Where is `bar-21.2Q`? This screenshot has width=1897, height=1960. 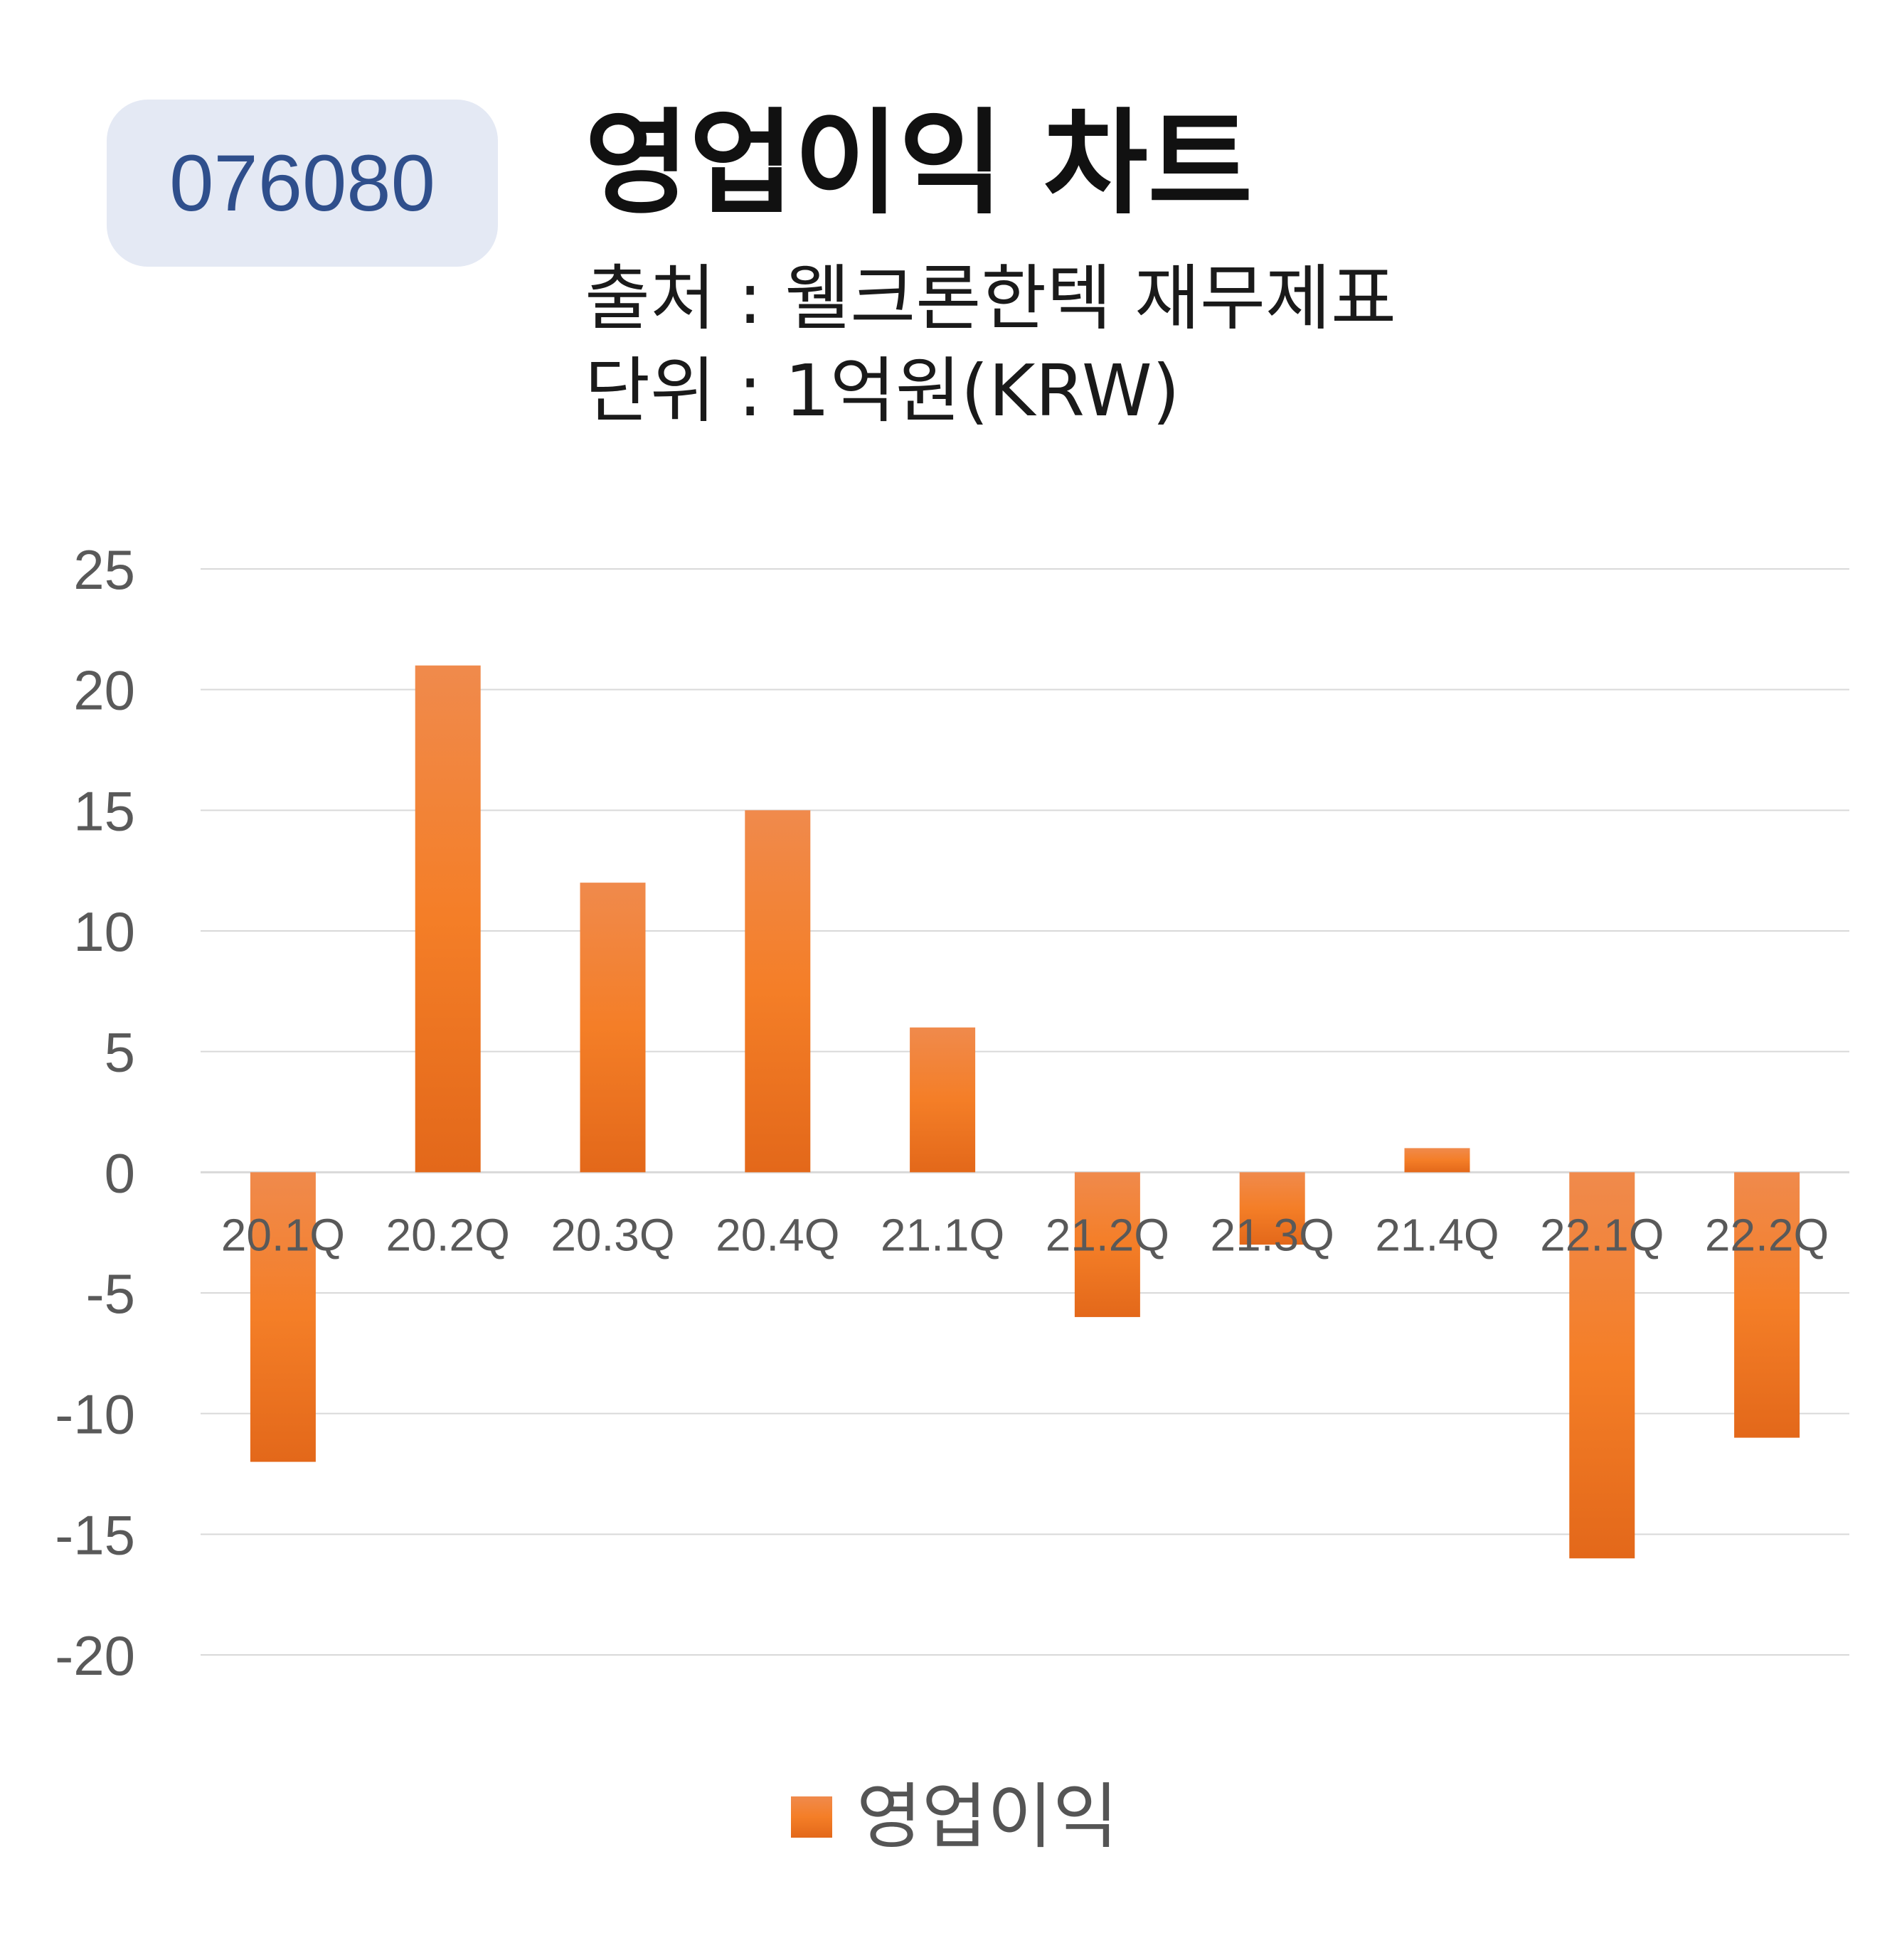
bar-21.2Q is located at coordinates (1107, 1244).